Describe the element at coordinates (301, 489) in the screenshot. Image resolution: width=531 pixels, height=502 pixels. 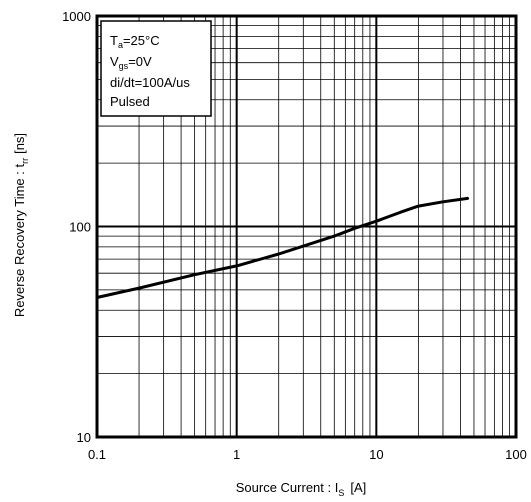
I see `x-axis-label: Source Current : IS [A]` at that location.